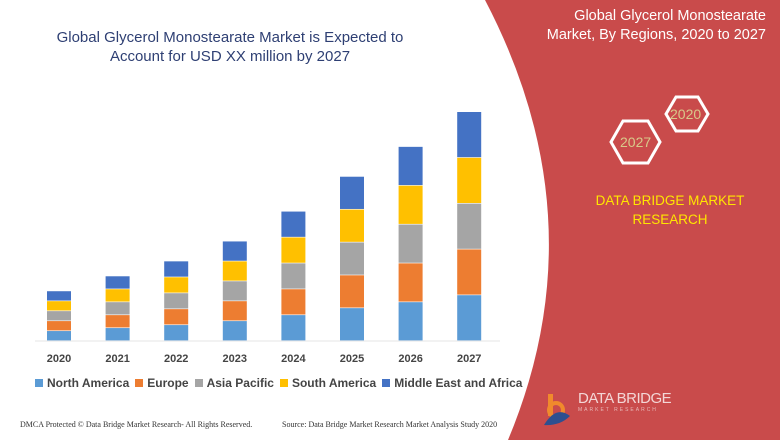 Image resolution: width=780 pixels, height=440 pixels. I want to click on logo: DATA BRIDGE MARKET RESEARCH, so click(625, 401).